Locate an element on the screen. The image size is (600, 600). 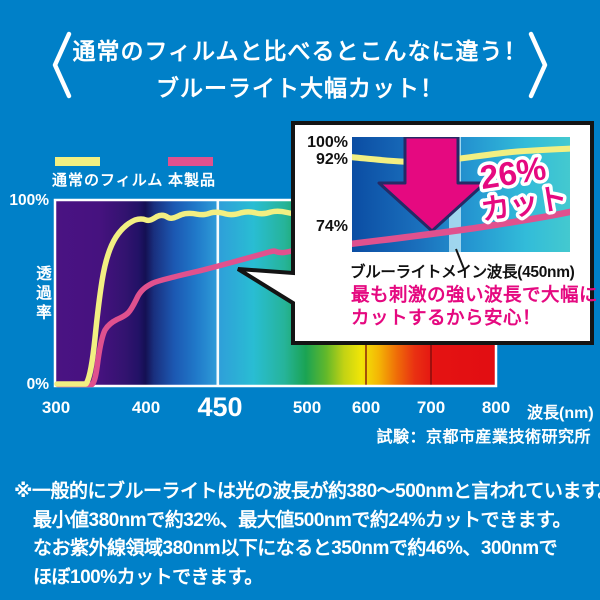
footnote-line-1: ※一般的にブルーライトは光の波長が約380〜500nmと言われています。 is located at coordinates (307, 491).